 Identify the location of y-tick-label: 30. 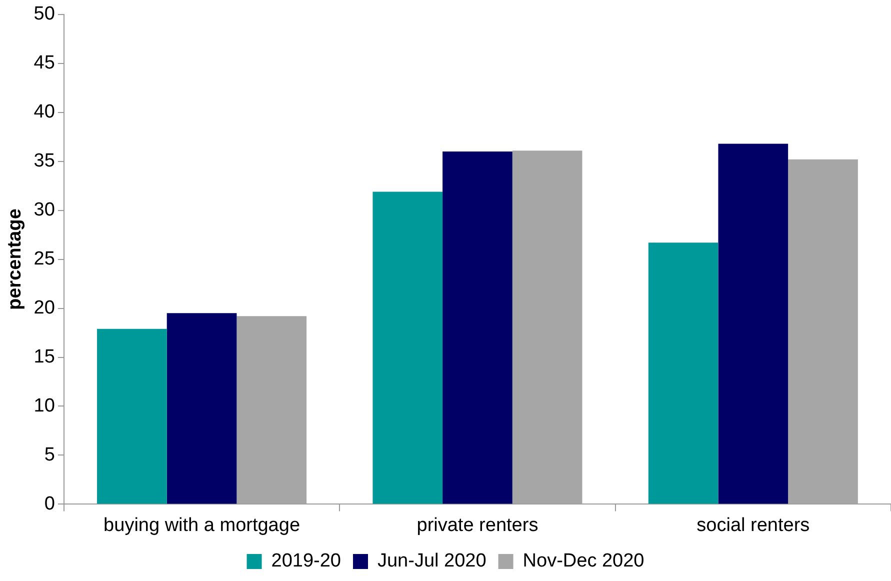
(44, 210).